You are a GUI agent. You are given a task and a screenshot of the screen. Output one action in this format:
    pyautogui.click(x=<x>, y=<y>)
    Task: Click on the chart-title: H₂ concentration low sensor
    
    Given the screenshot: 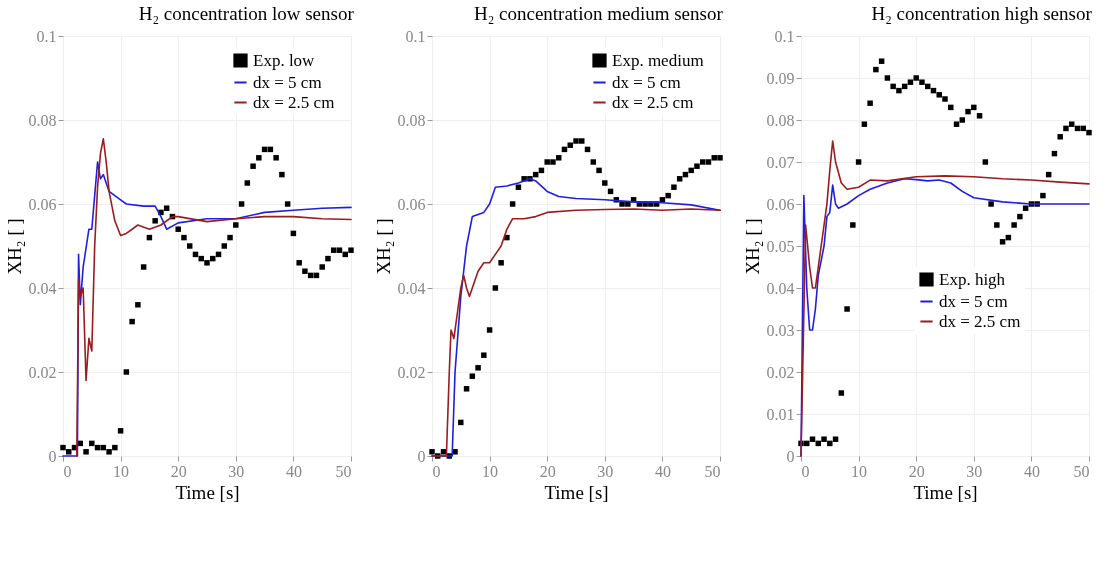 What is the action you would take?
    pyautogui.click(x=246, y=13)
    